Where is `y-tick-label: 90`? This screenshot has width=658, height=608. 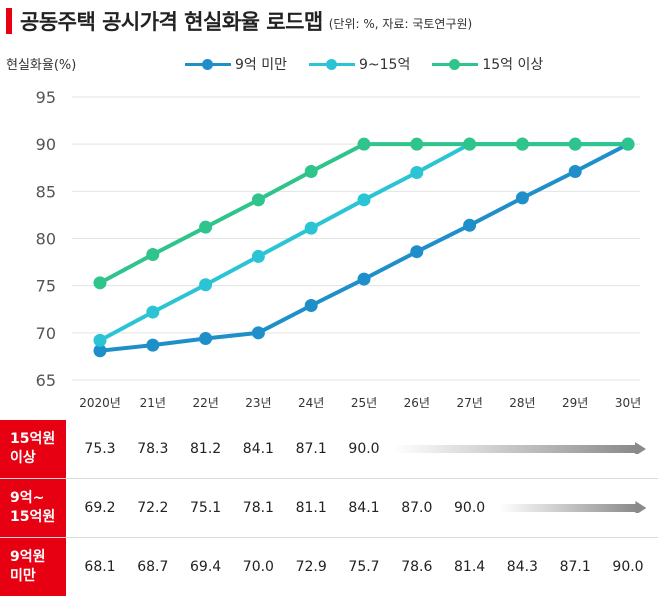 y-tick-label: 90 is located at coordinates (46, 144).